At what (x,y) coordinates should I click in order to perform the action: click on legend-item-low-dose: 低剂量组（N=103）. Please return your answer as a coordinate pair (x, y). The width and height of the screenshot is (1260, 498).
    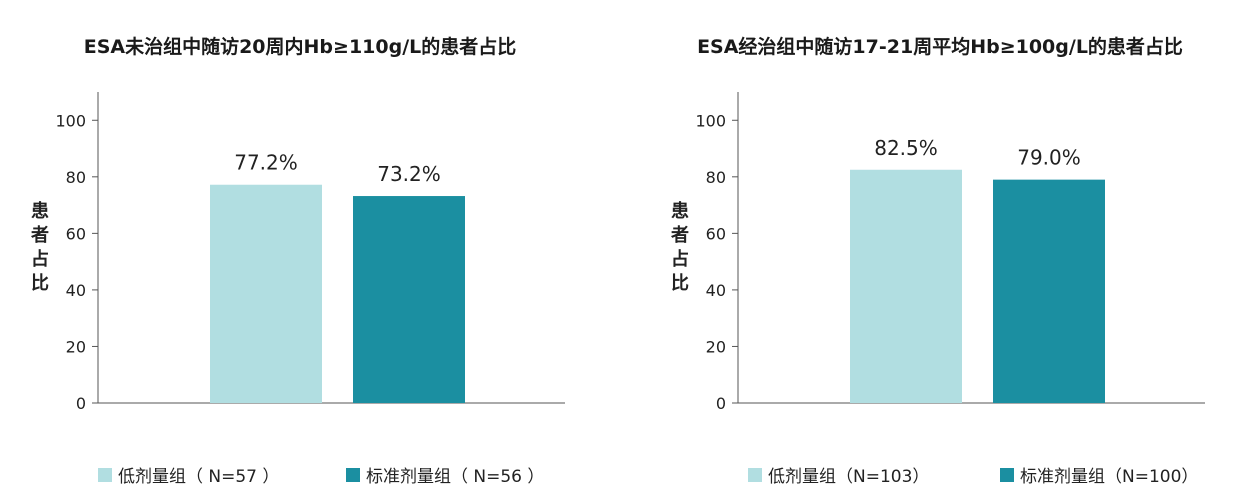
    Looking at the image, I should click on (838, 474).